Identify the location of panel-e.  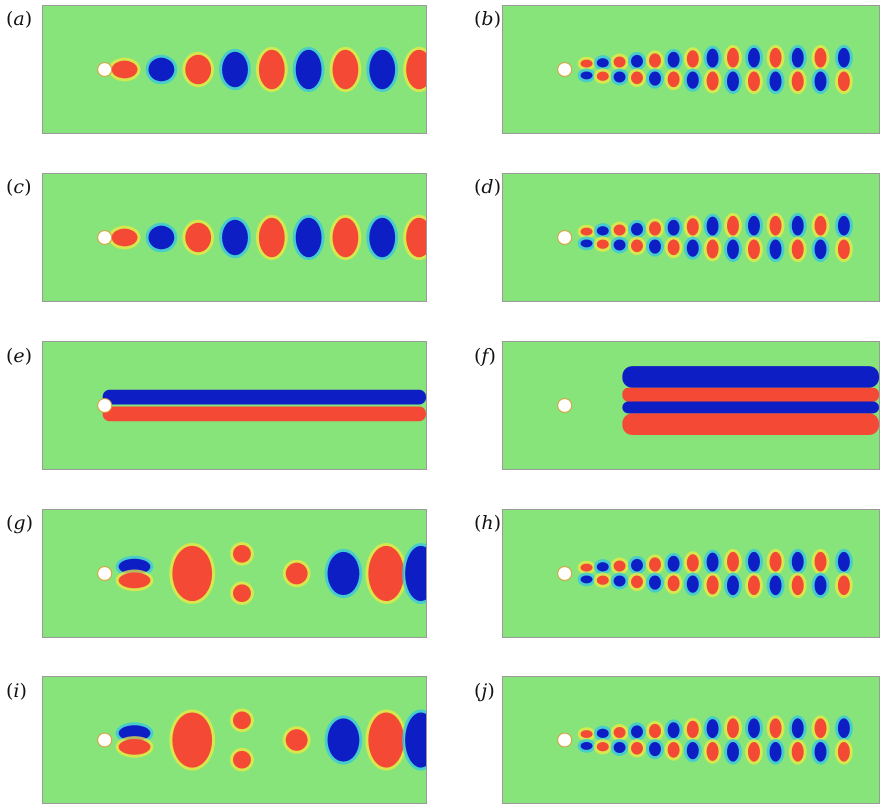
(234, 405).